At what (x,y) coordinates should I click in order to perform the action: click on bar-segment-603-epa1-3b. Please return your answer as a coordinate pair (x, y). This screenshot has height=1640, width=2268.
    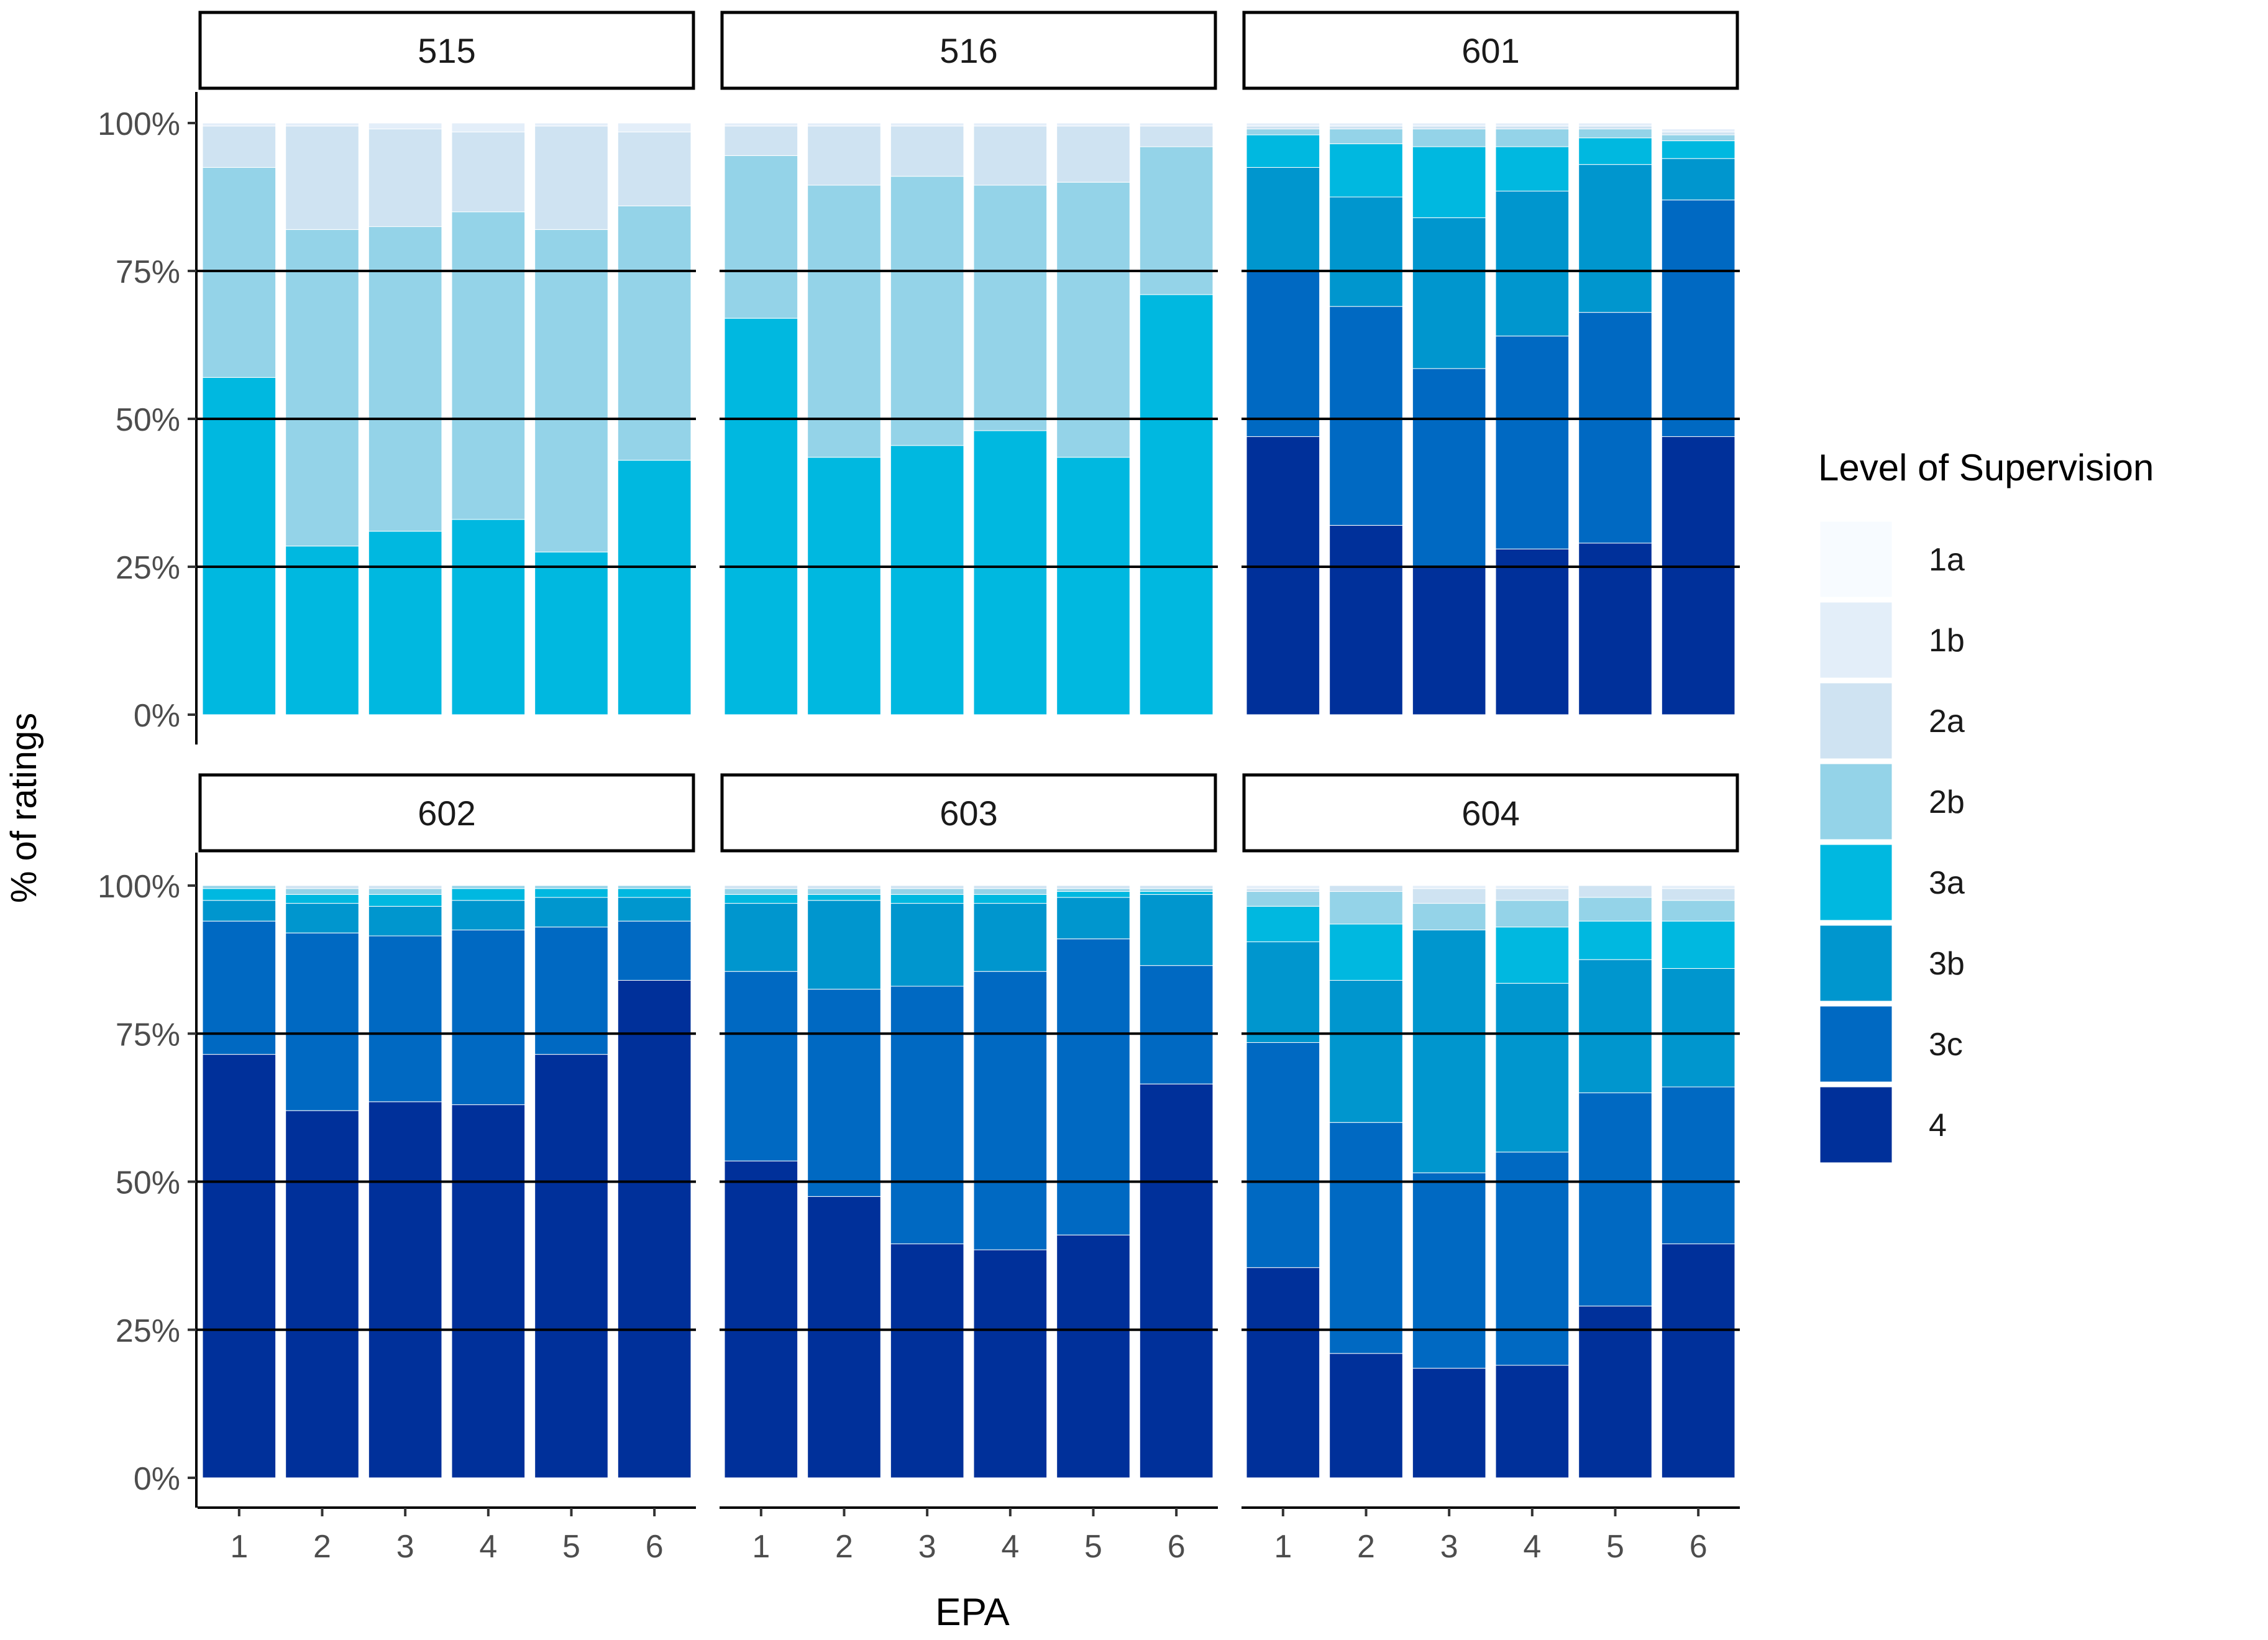
    Looking at the image, I should click on (761, 937).